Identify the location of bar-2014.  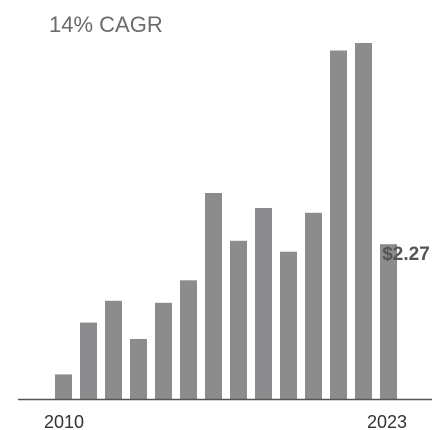
(163, 350).